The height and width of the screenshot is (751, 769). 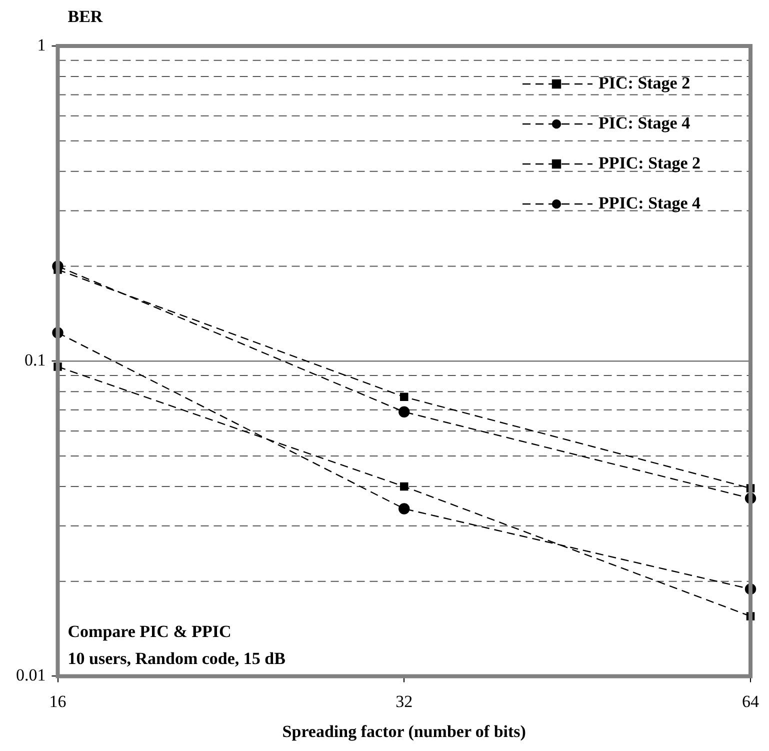 What do you see at coordinates (150, 632) in the screenshot?
I see `annotation: Compare PIC & PPIC` at bounding box center [150, 632].